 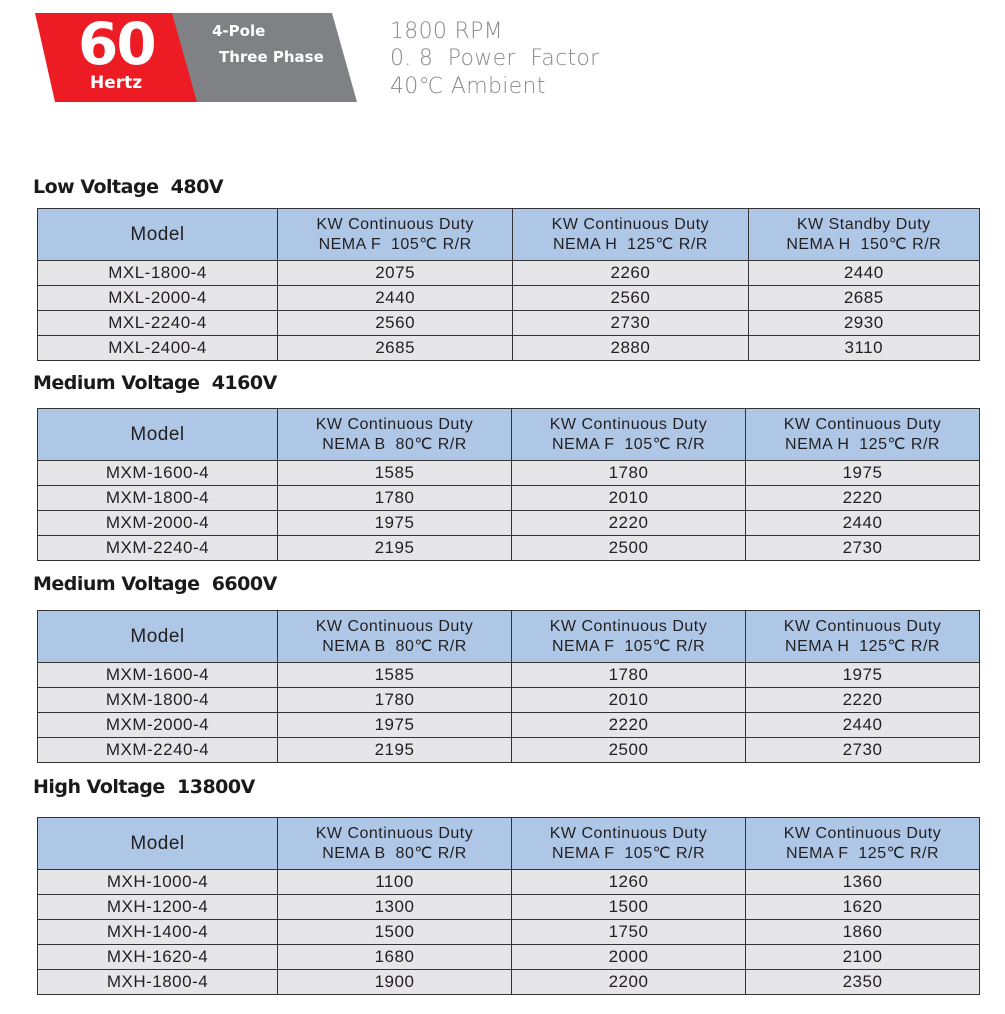 I want to click on kw-cell: 2560, so click(x=630, y=298).